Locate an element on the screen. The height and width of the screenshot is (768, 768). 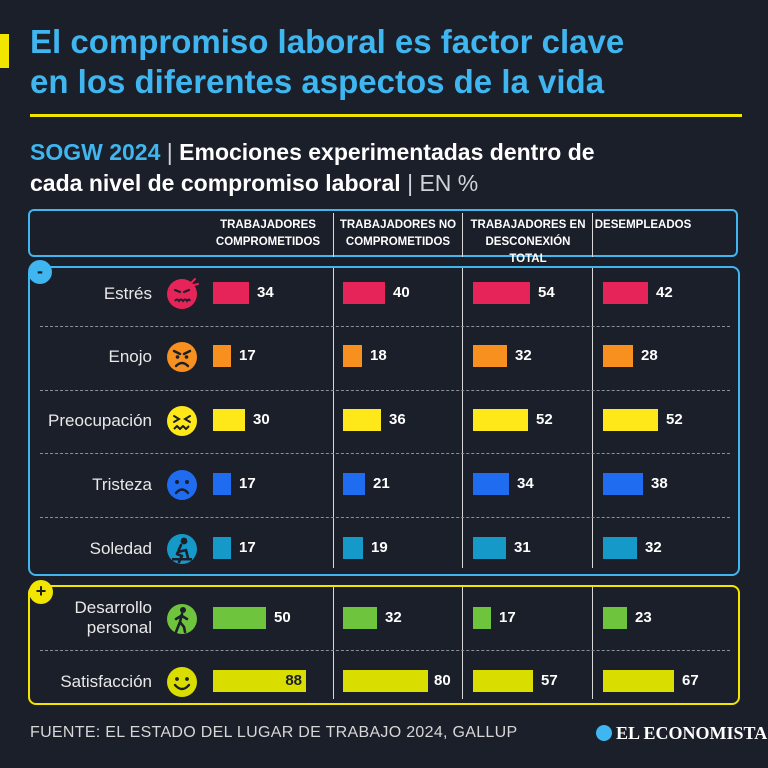
data-label: 52 is located at coordinates (544, 419).